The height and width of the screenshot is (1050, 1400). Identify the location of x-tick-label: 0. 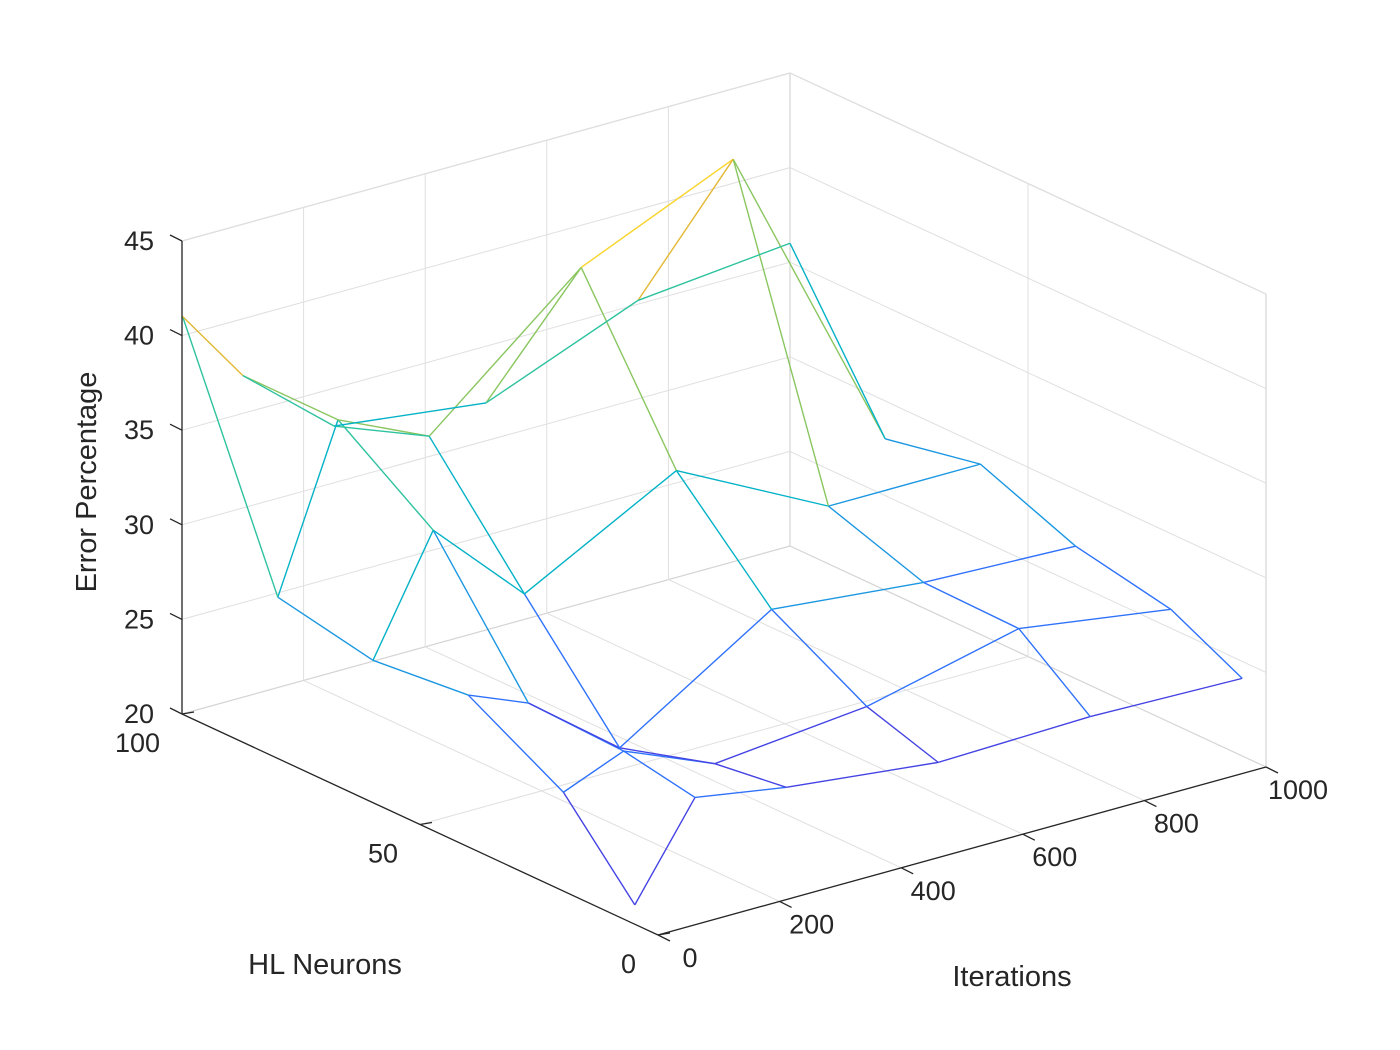
(689, 958).